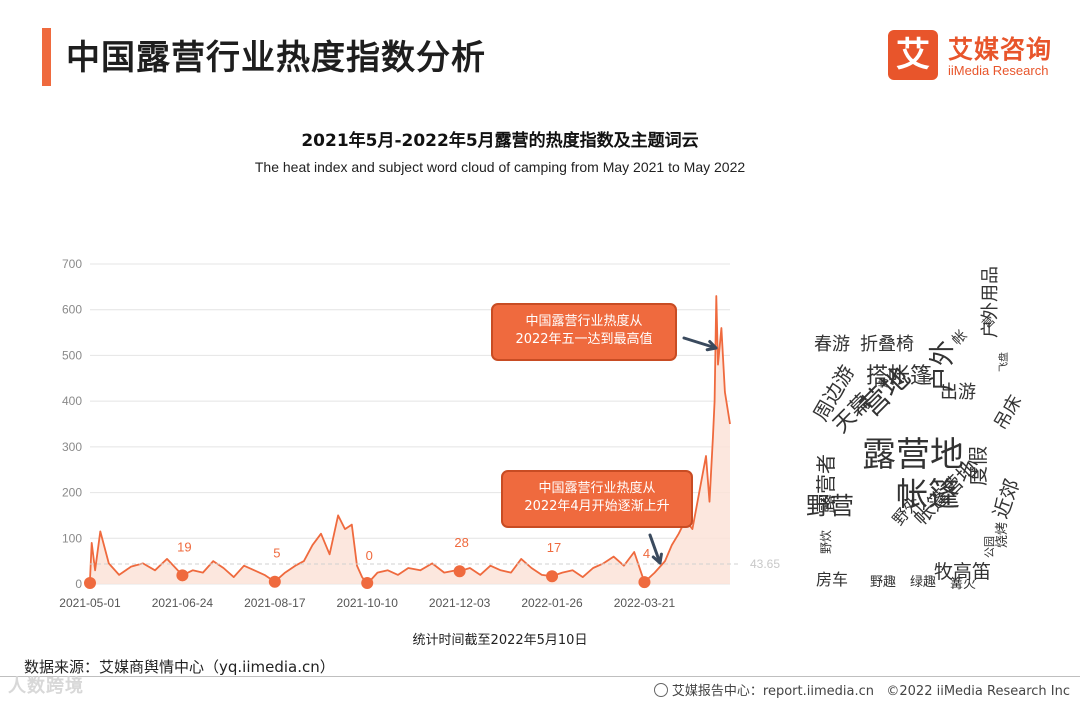 Image resolution: width=1080 pixels, height=702 pixels. Describe the element at coordinates (72, 401) in the screenshot. I see `y-tick-label: 400` at that location.